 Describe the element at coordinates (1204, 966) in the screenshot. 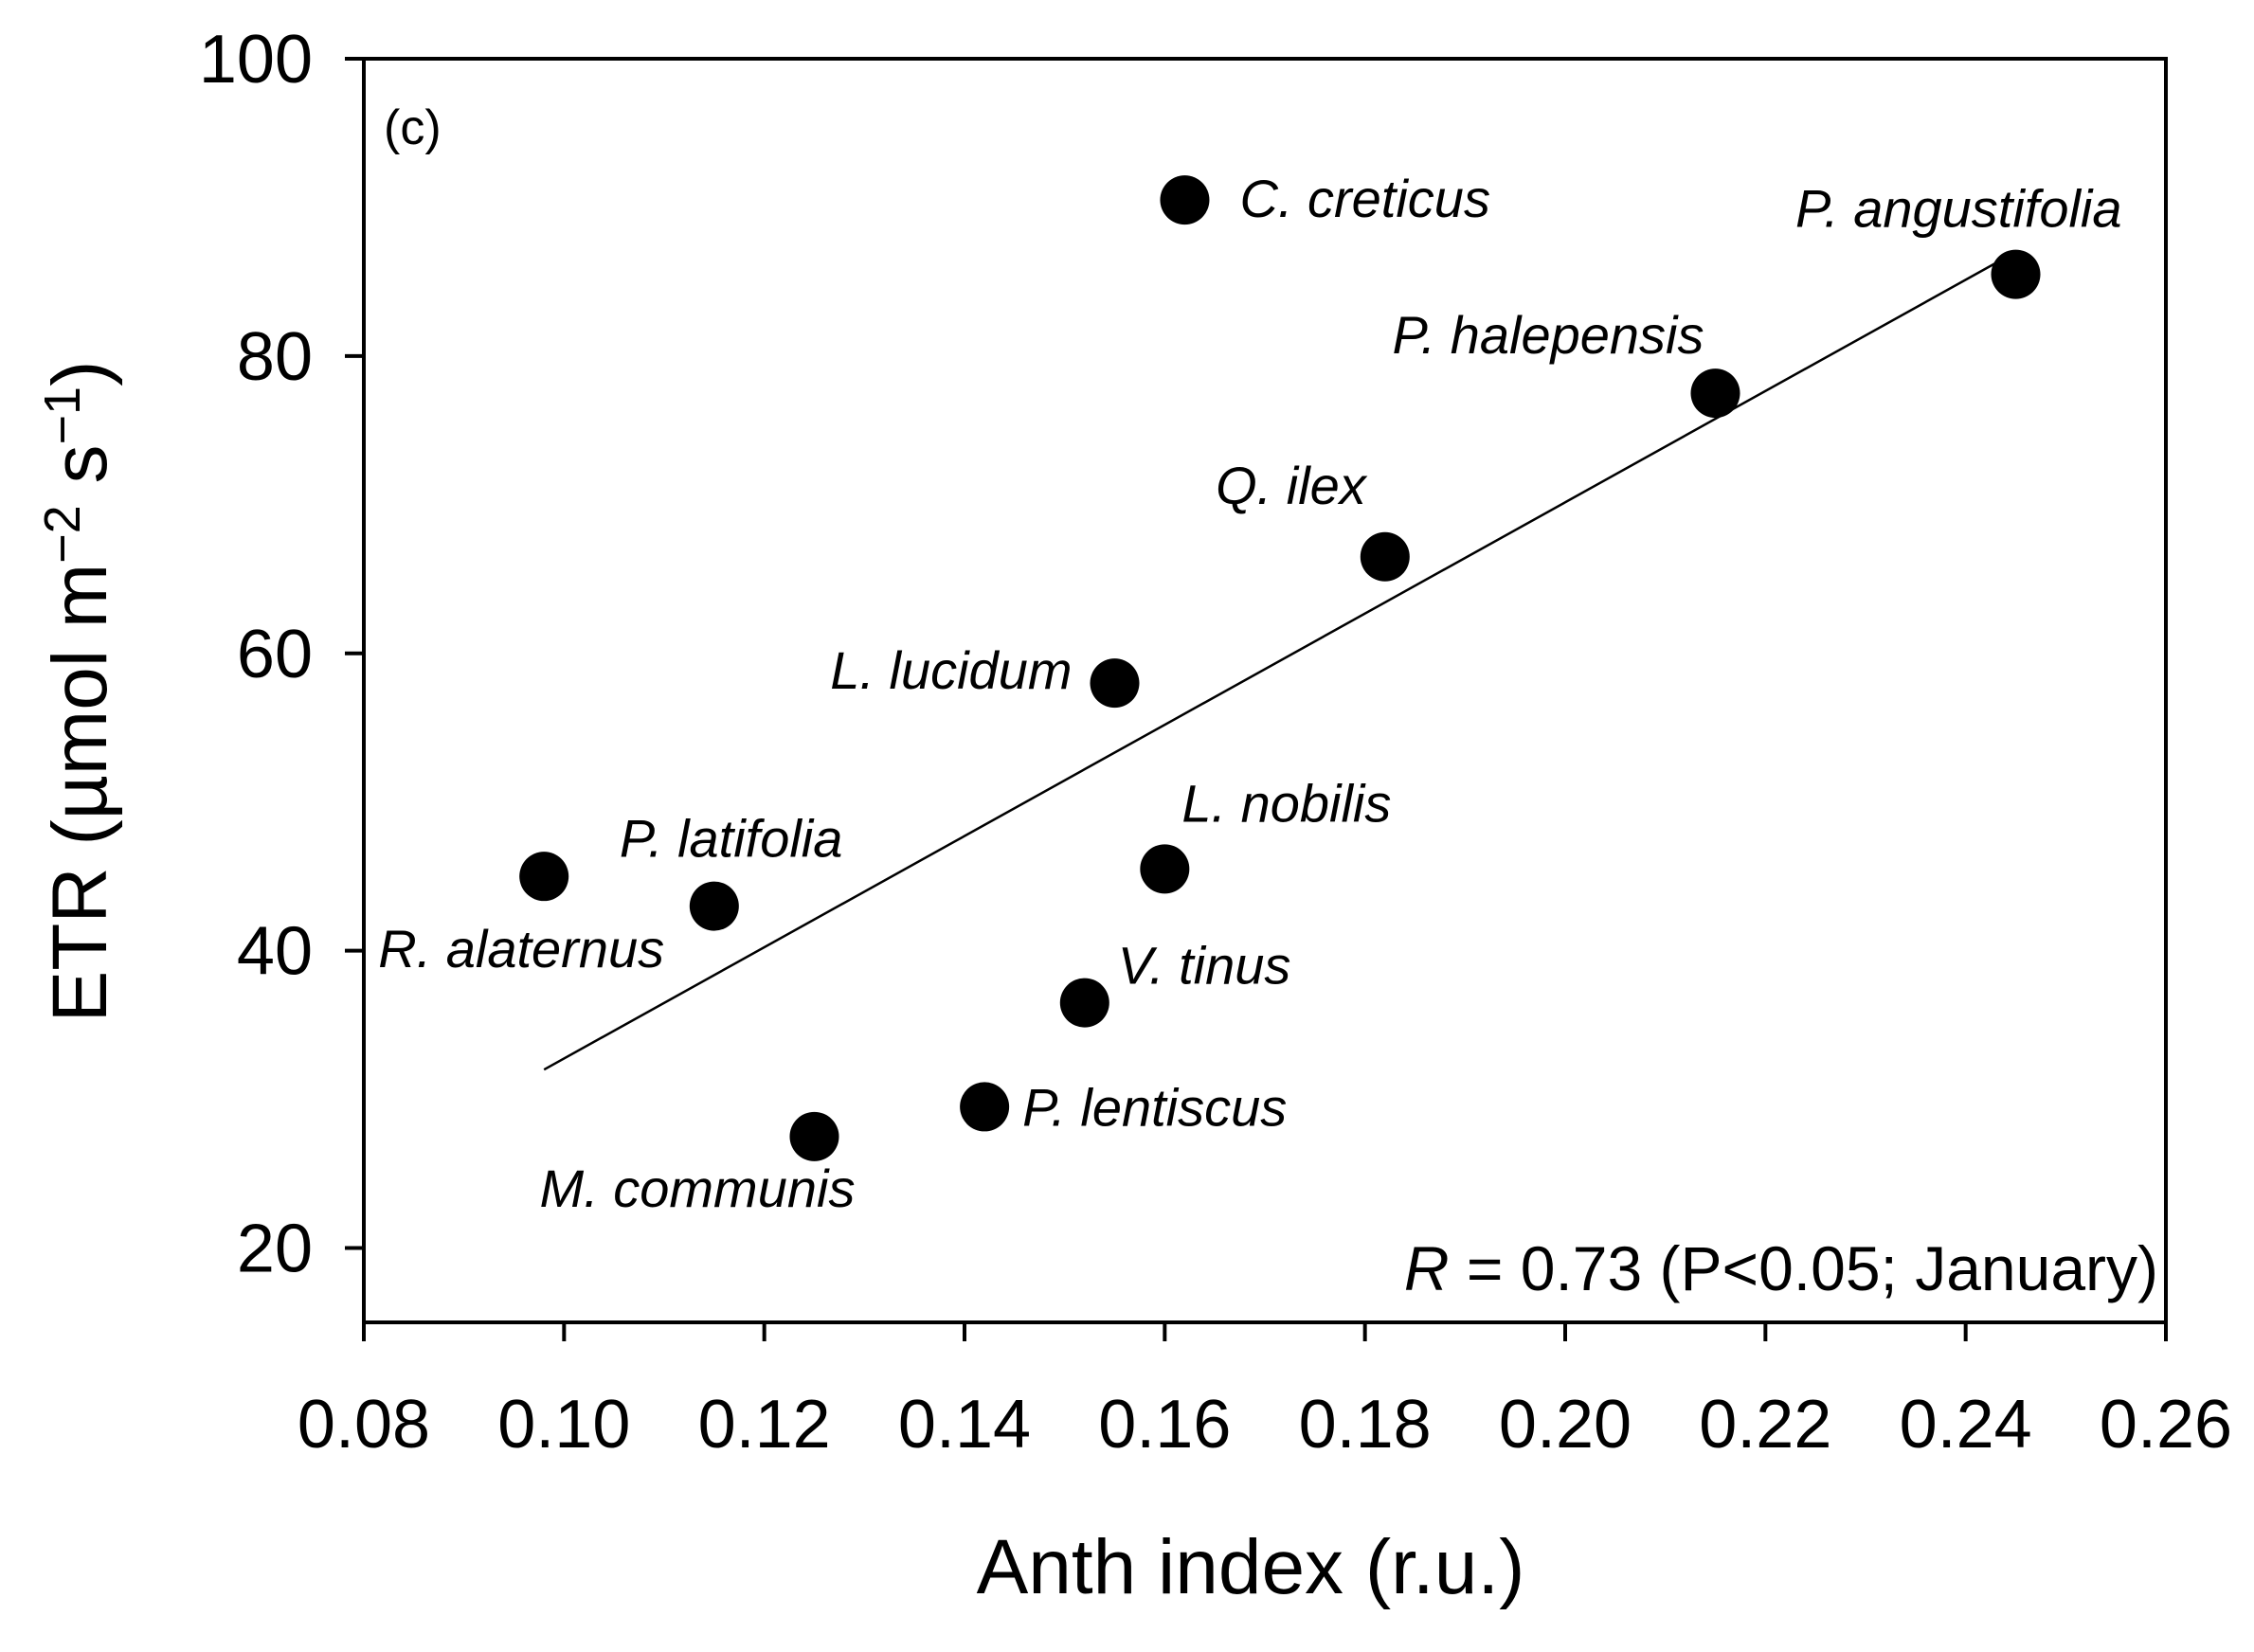

I see `point-label: V. tinus` at that location.